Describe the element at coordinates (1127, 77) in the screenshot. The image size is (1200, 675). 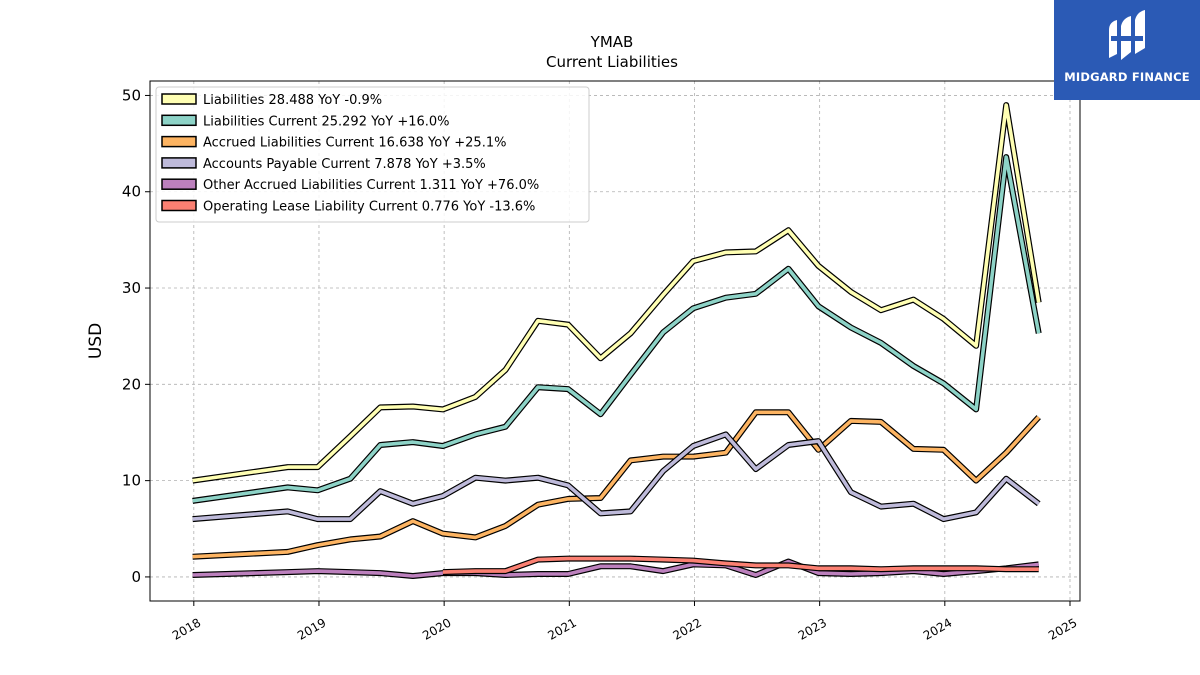
I see `logo-text: MIDGARD FINANCE` at that location.